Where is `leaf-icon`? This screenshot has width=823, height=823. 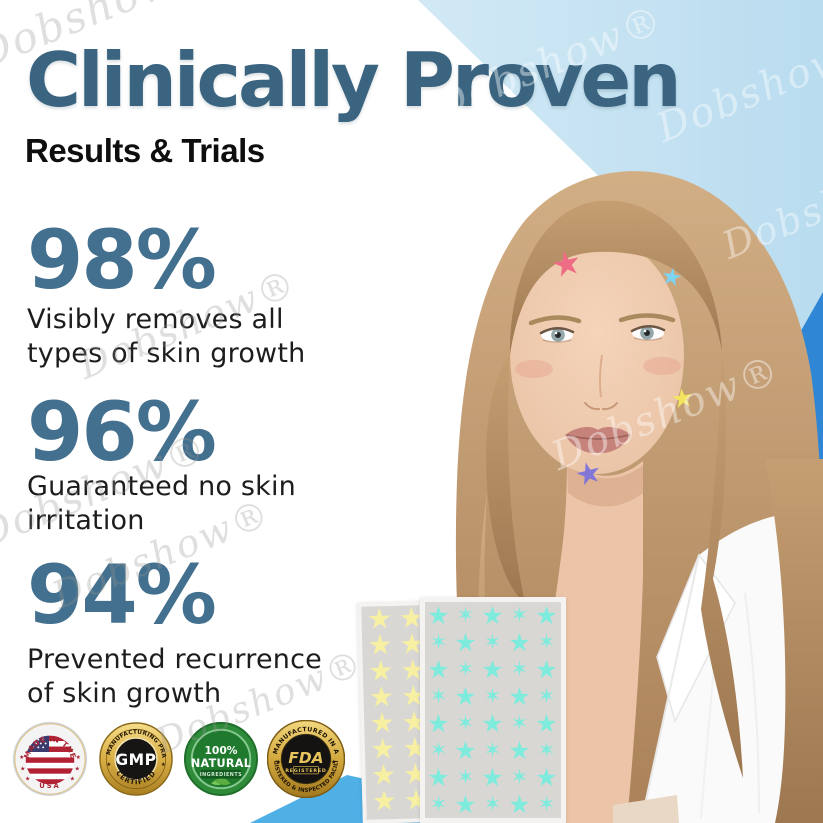 leaf-icon is located at coordinates (221, 781).